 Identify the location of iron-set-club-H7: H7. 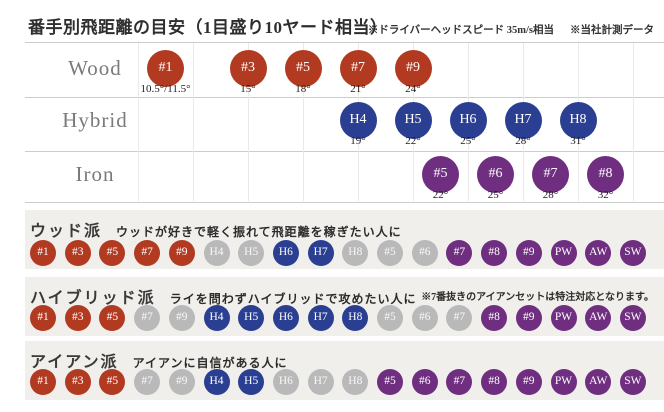
(320, 382).